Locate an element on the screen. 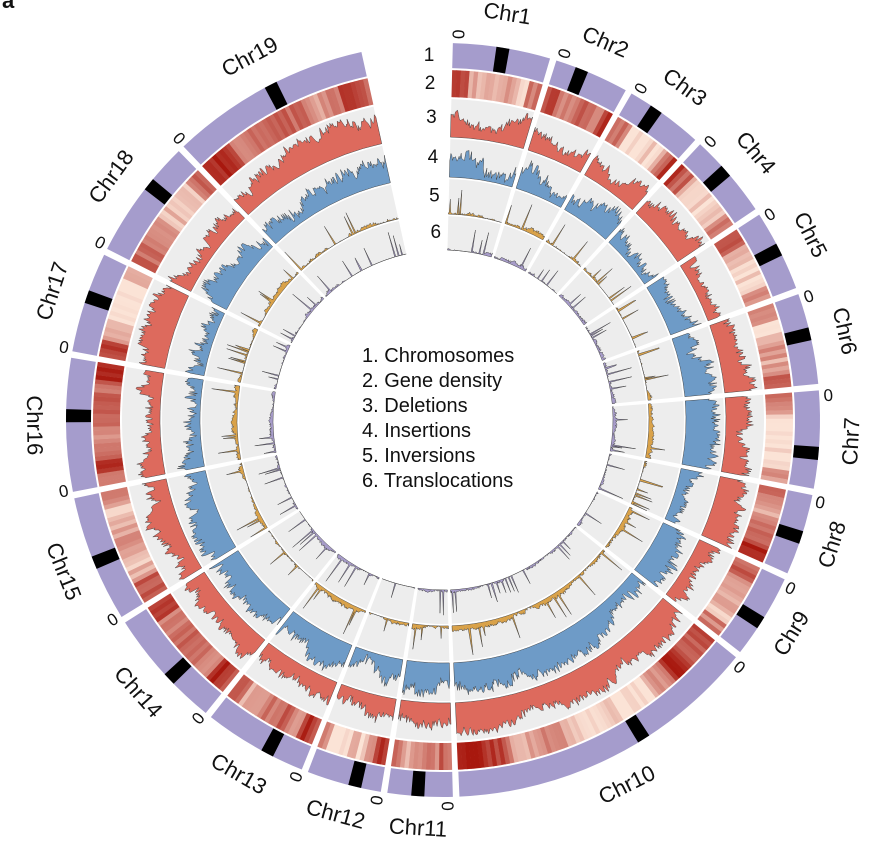 The height and width of the screenshot is (842, 878). track-number-4: 4 is located at coordinates (433, 157).